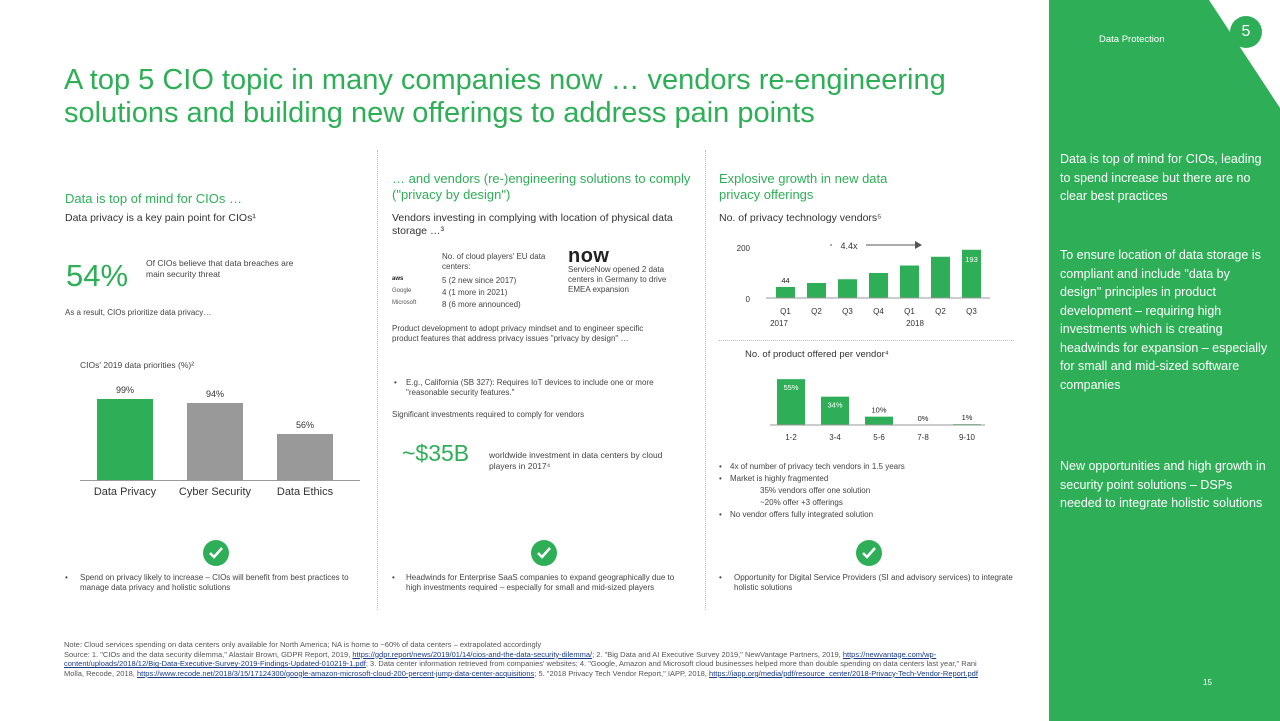  I want to click on col3-subbullet-2: ~20% offer +3 offerings, so click(801, 502).